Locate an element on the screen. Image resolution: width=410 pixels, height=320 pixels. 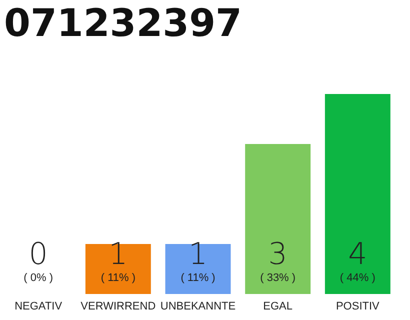
annotation: ( 33% ) is located at coordinates (278, 278).